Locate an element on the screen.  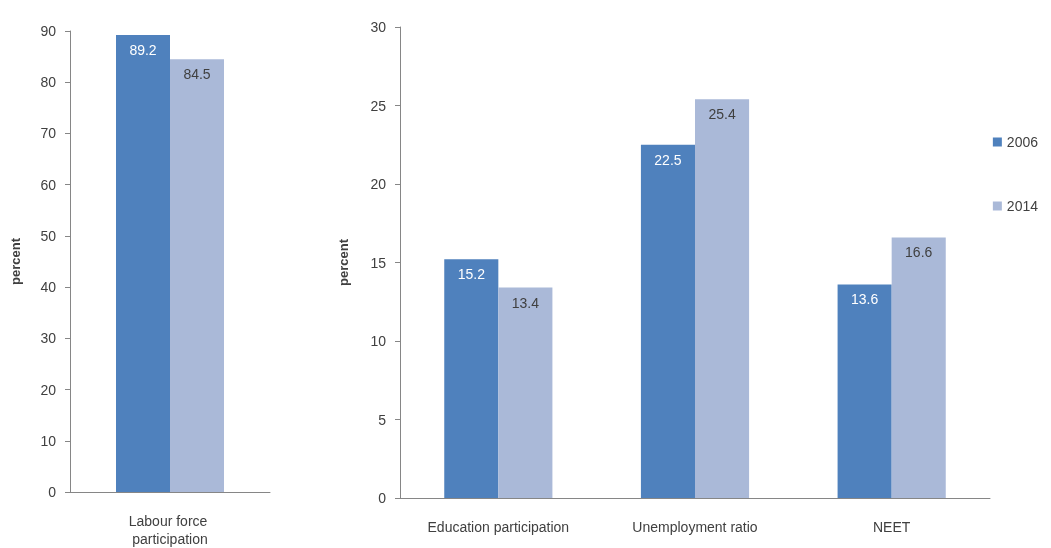
y-tick-label: 90 is located at coordinates (48, 31).